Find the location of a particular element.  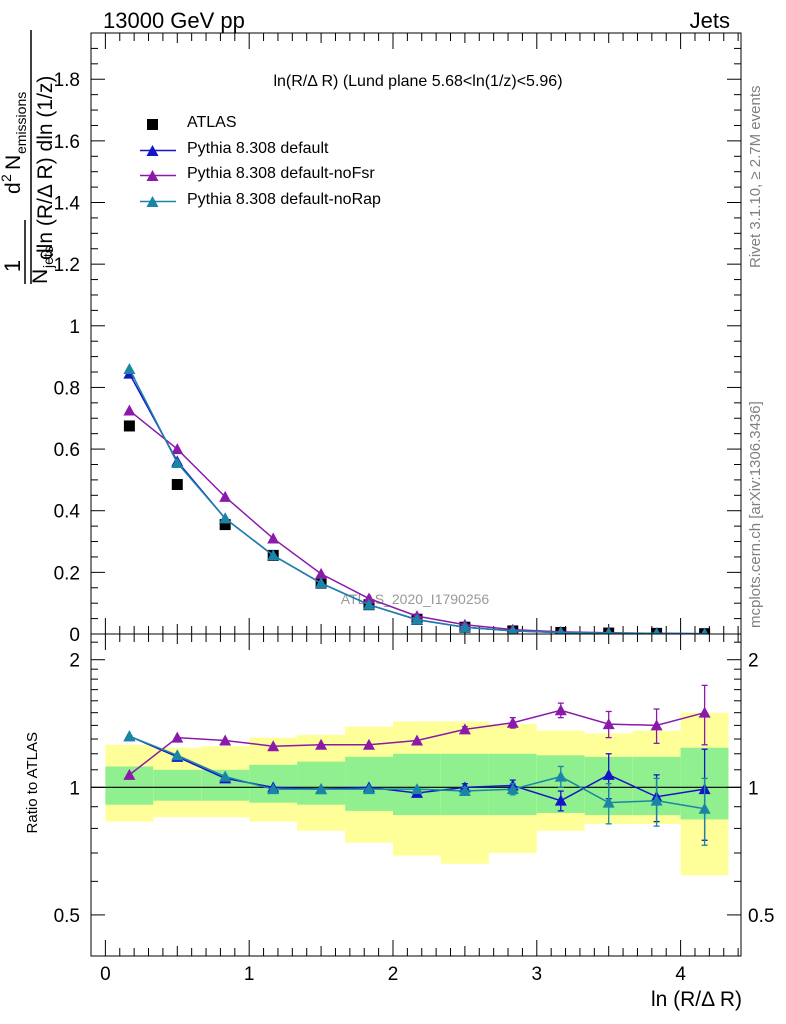

x-tick-label: 1 is located at coordinates (249, 974).